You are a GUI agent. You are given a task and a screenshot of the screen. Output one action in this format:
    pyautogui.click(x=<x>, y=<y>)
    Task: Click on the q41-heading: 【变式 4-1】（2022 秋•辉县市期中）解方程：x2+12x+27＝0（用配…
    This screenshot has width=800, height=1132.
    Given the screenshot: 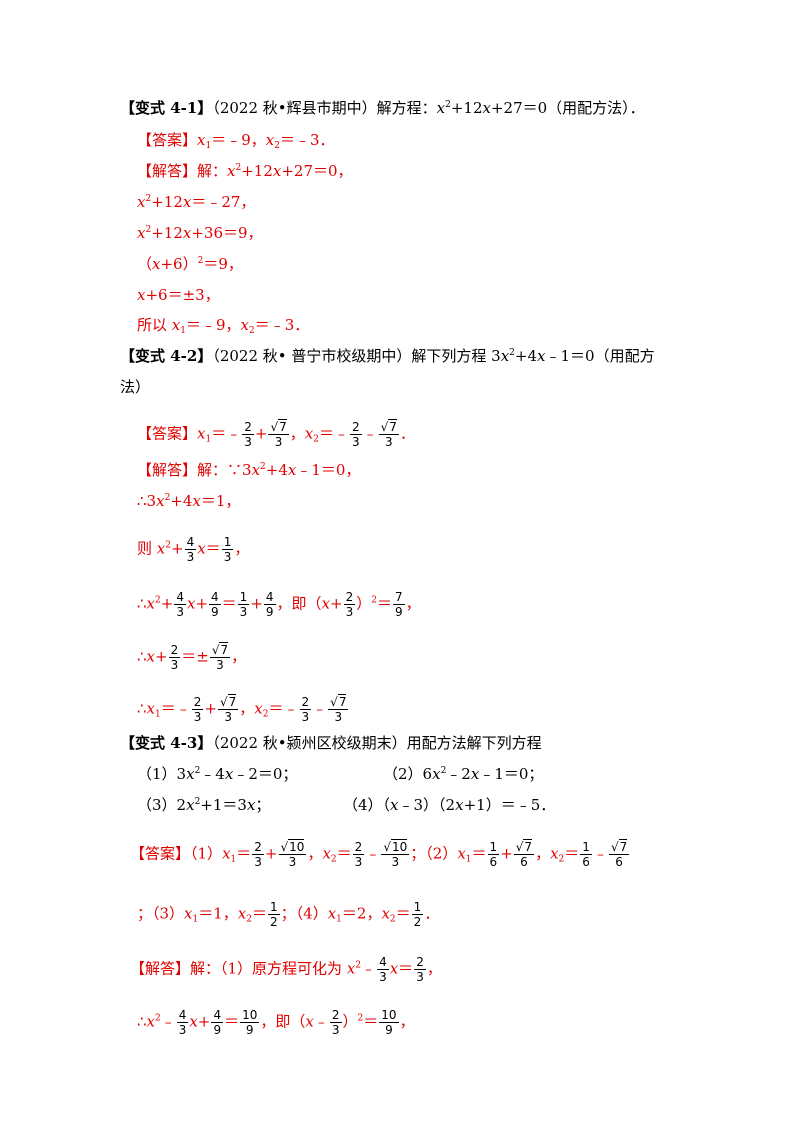 What is the action you would take?
    pyautogui.click(x=382, y=108)
    